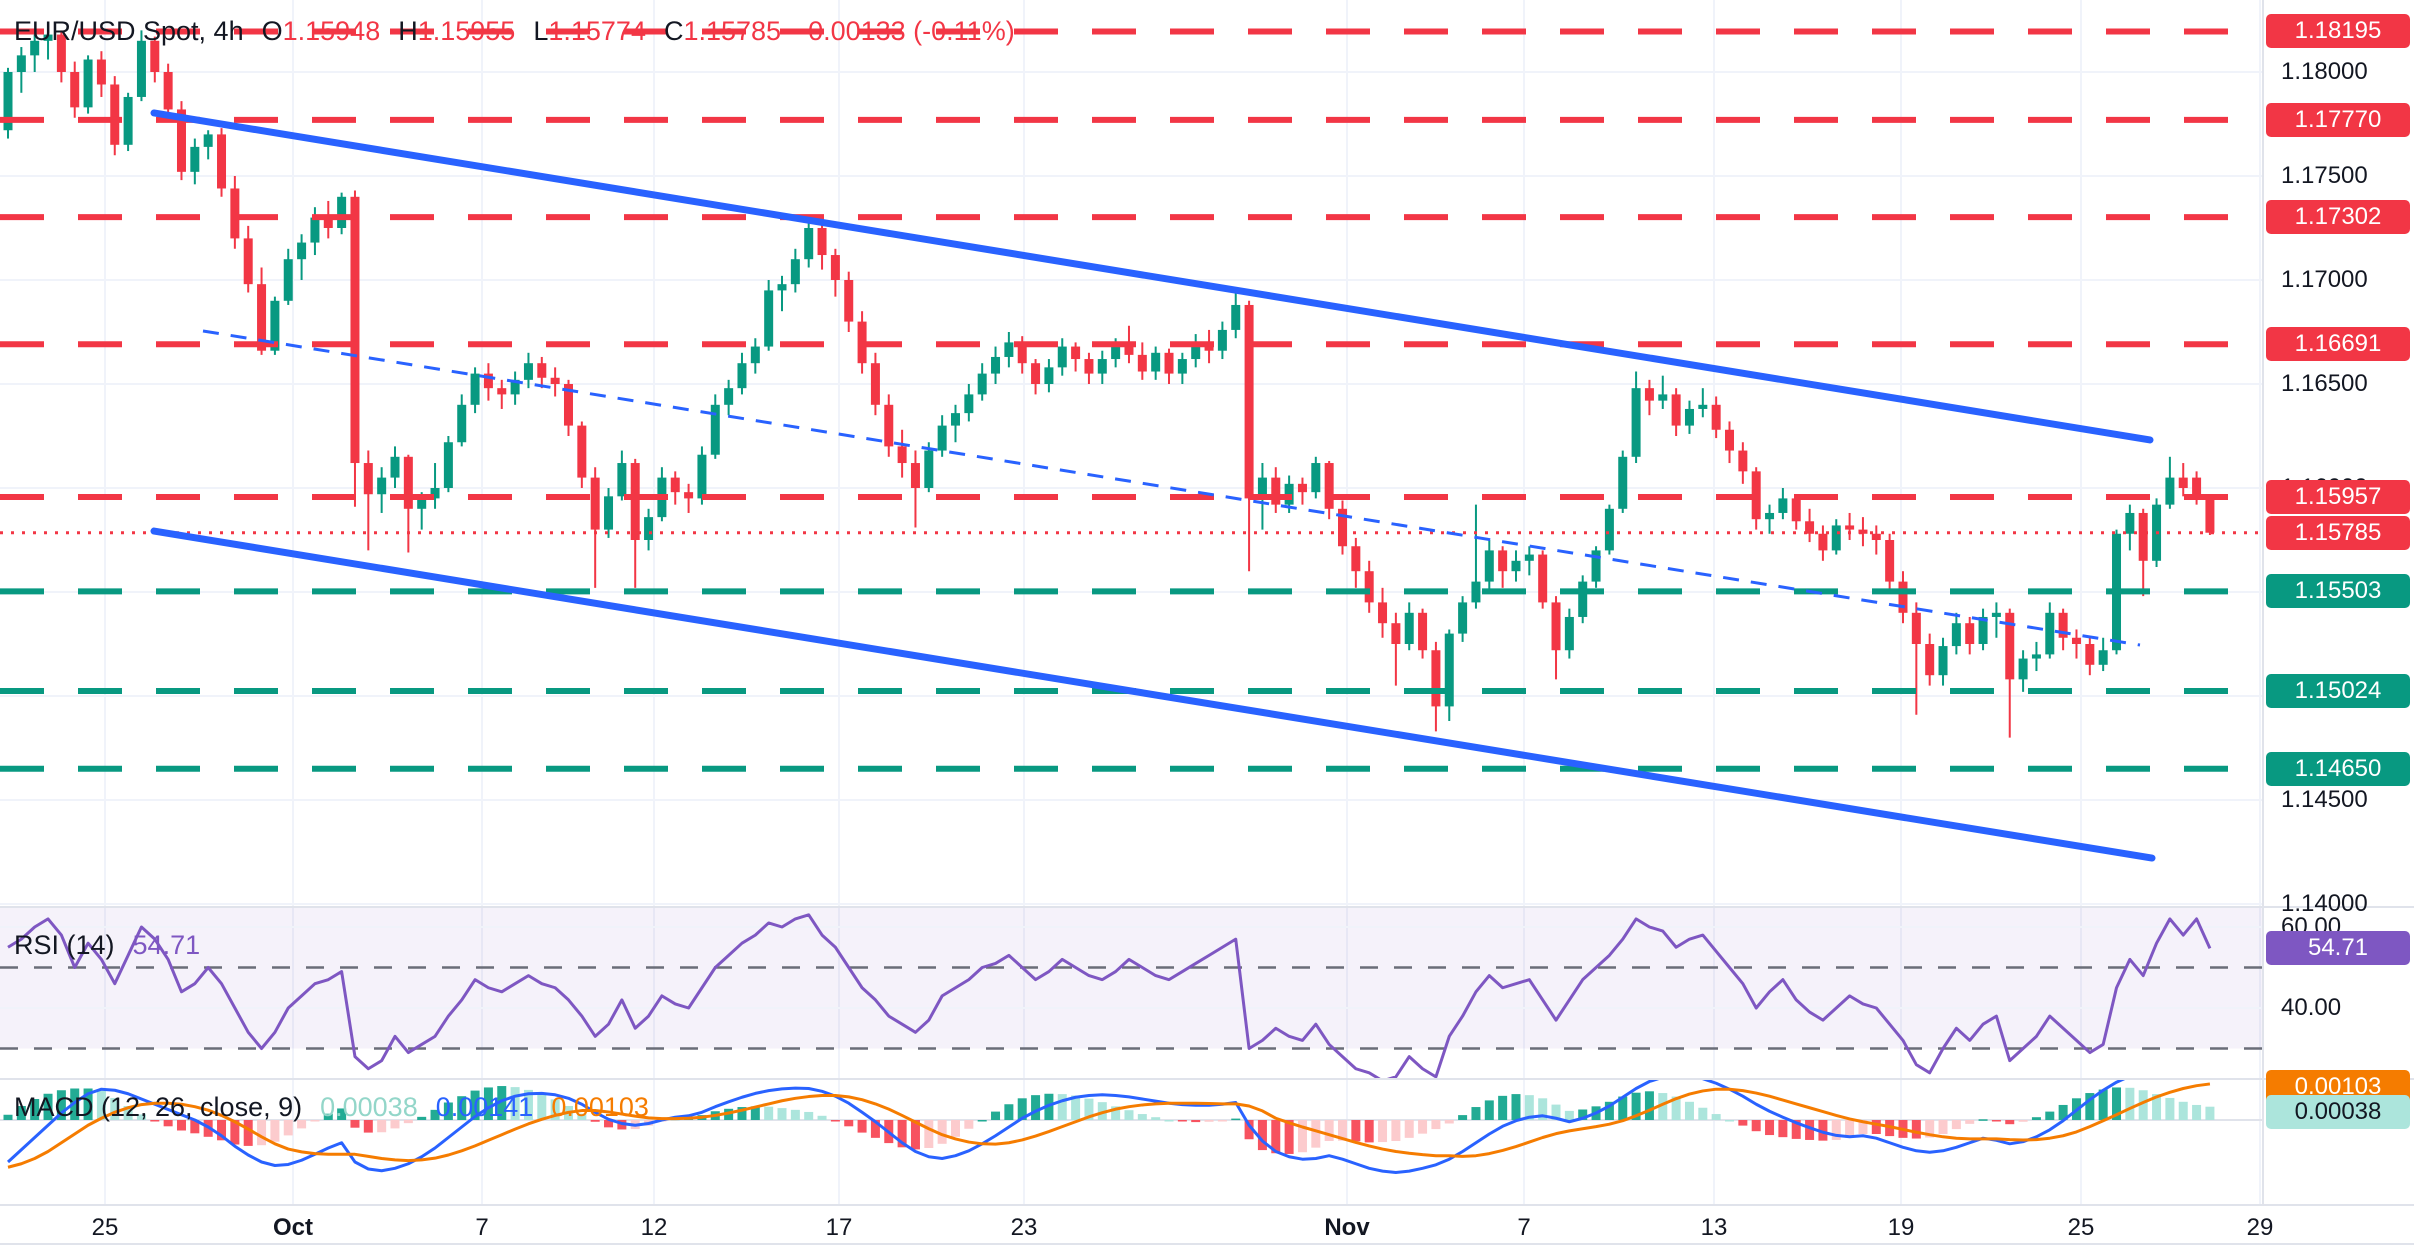 The height and width of the screenshot is (1246, 2414). What do you see at coordinates (839, 1227) in the screenshot?
I see `time-axis-label: 17` at bounding box center [839, 1227].